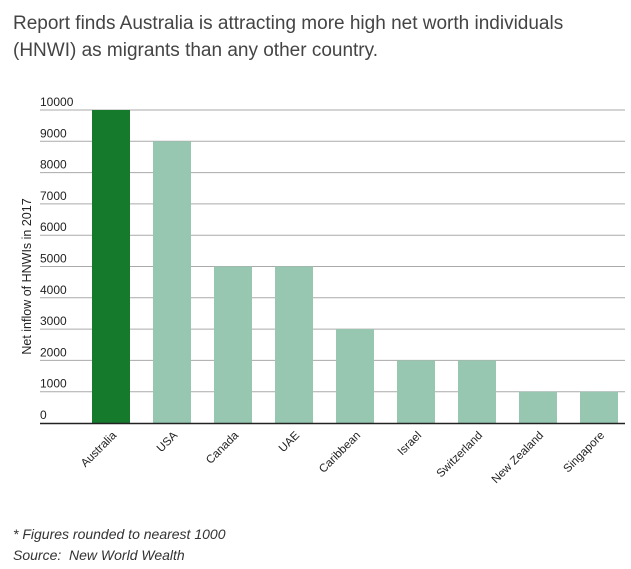 This screenshot has height=569, width=631. Describe the element at coordinates (416, 391) in the screenshot. I see `bar-israel` at that location.